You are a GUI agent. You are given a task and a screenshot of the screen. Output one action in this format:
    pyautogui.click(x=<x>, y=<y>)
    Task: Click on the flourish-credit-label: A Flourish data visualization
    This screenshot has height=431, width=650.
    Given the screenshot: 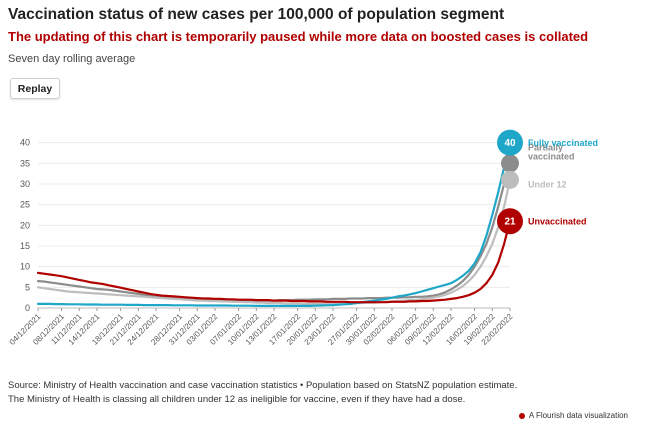 What is the action you would take?
    pyautogui.click(x=578, y=415)
    